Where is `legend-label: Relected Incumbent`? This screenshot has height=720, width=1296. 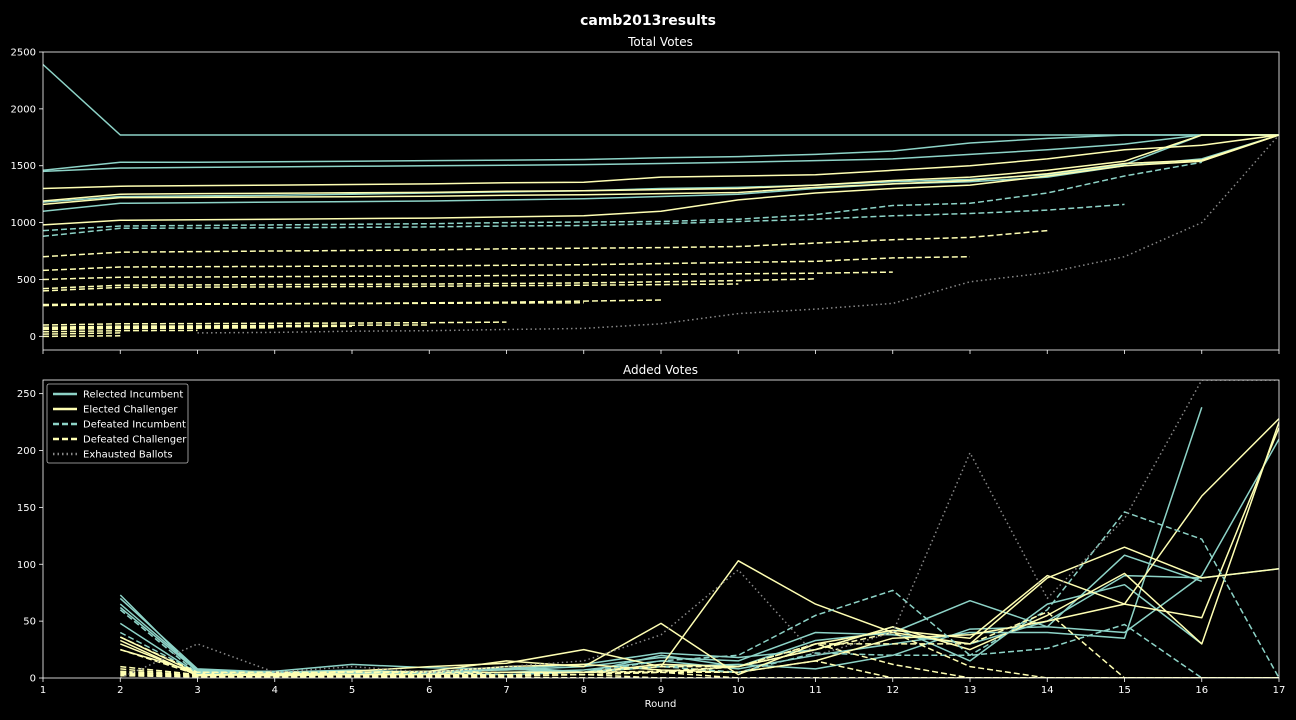 legend-label: Relected Incumbent is located at coordinates (133, 395).